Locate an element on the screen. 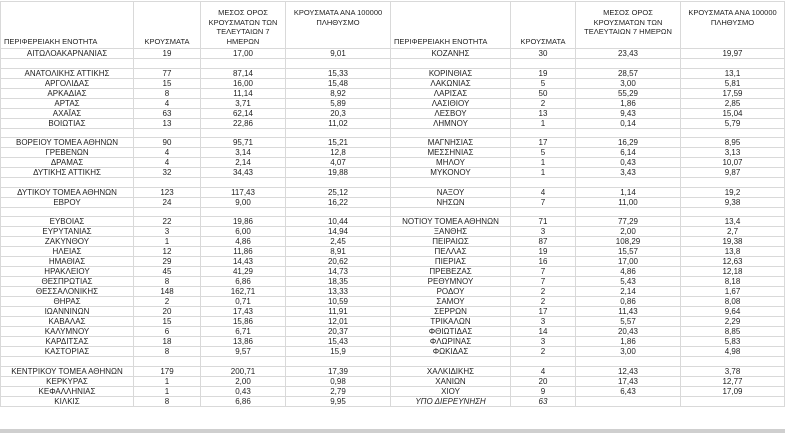 The width and height of the screenshot is (785, 433). table-row: ΓΡΕΒΕΝΩΝ 4 3,14 12,8 ΜΕΣΣΗΝΙΑΣ 5 6,14 3,13 is located at coordinates (392, 153).